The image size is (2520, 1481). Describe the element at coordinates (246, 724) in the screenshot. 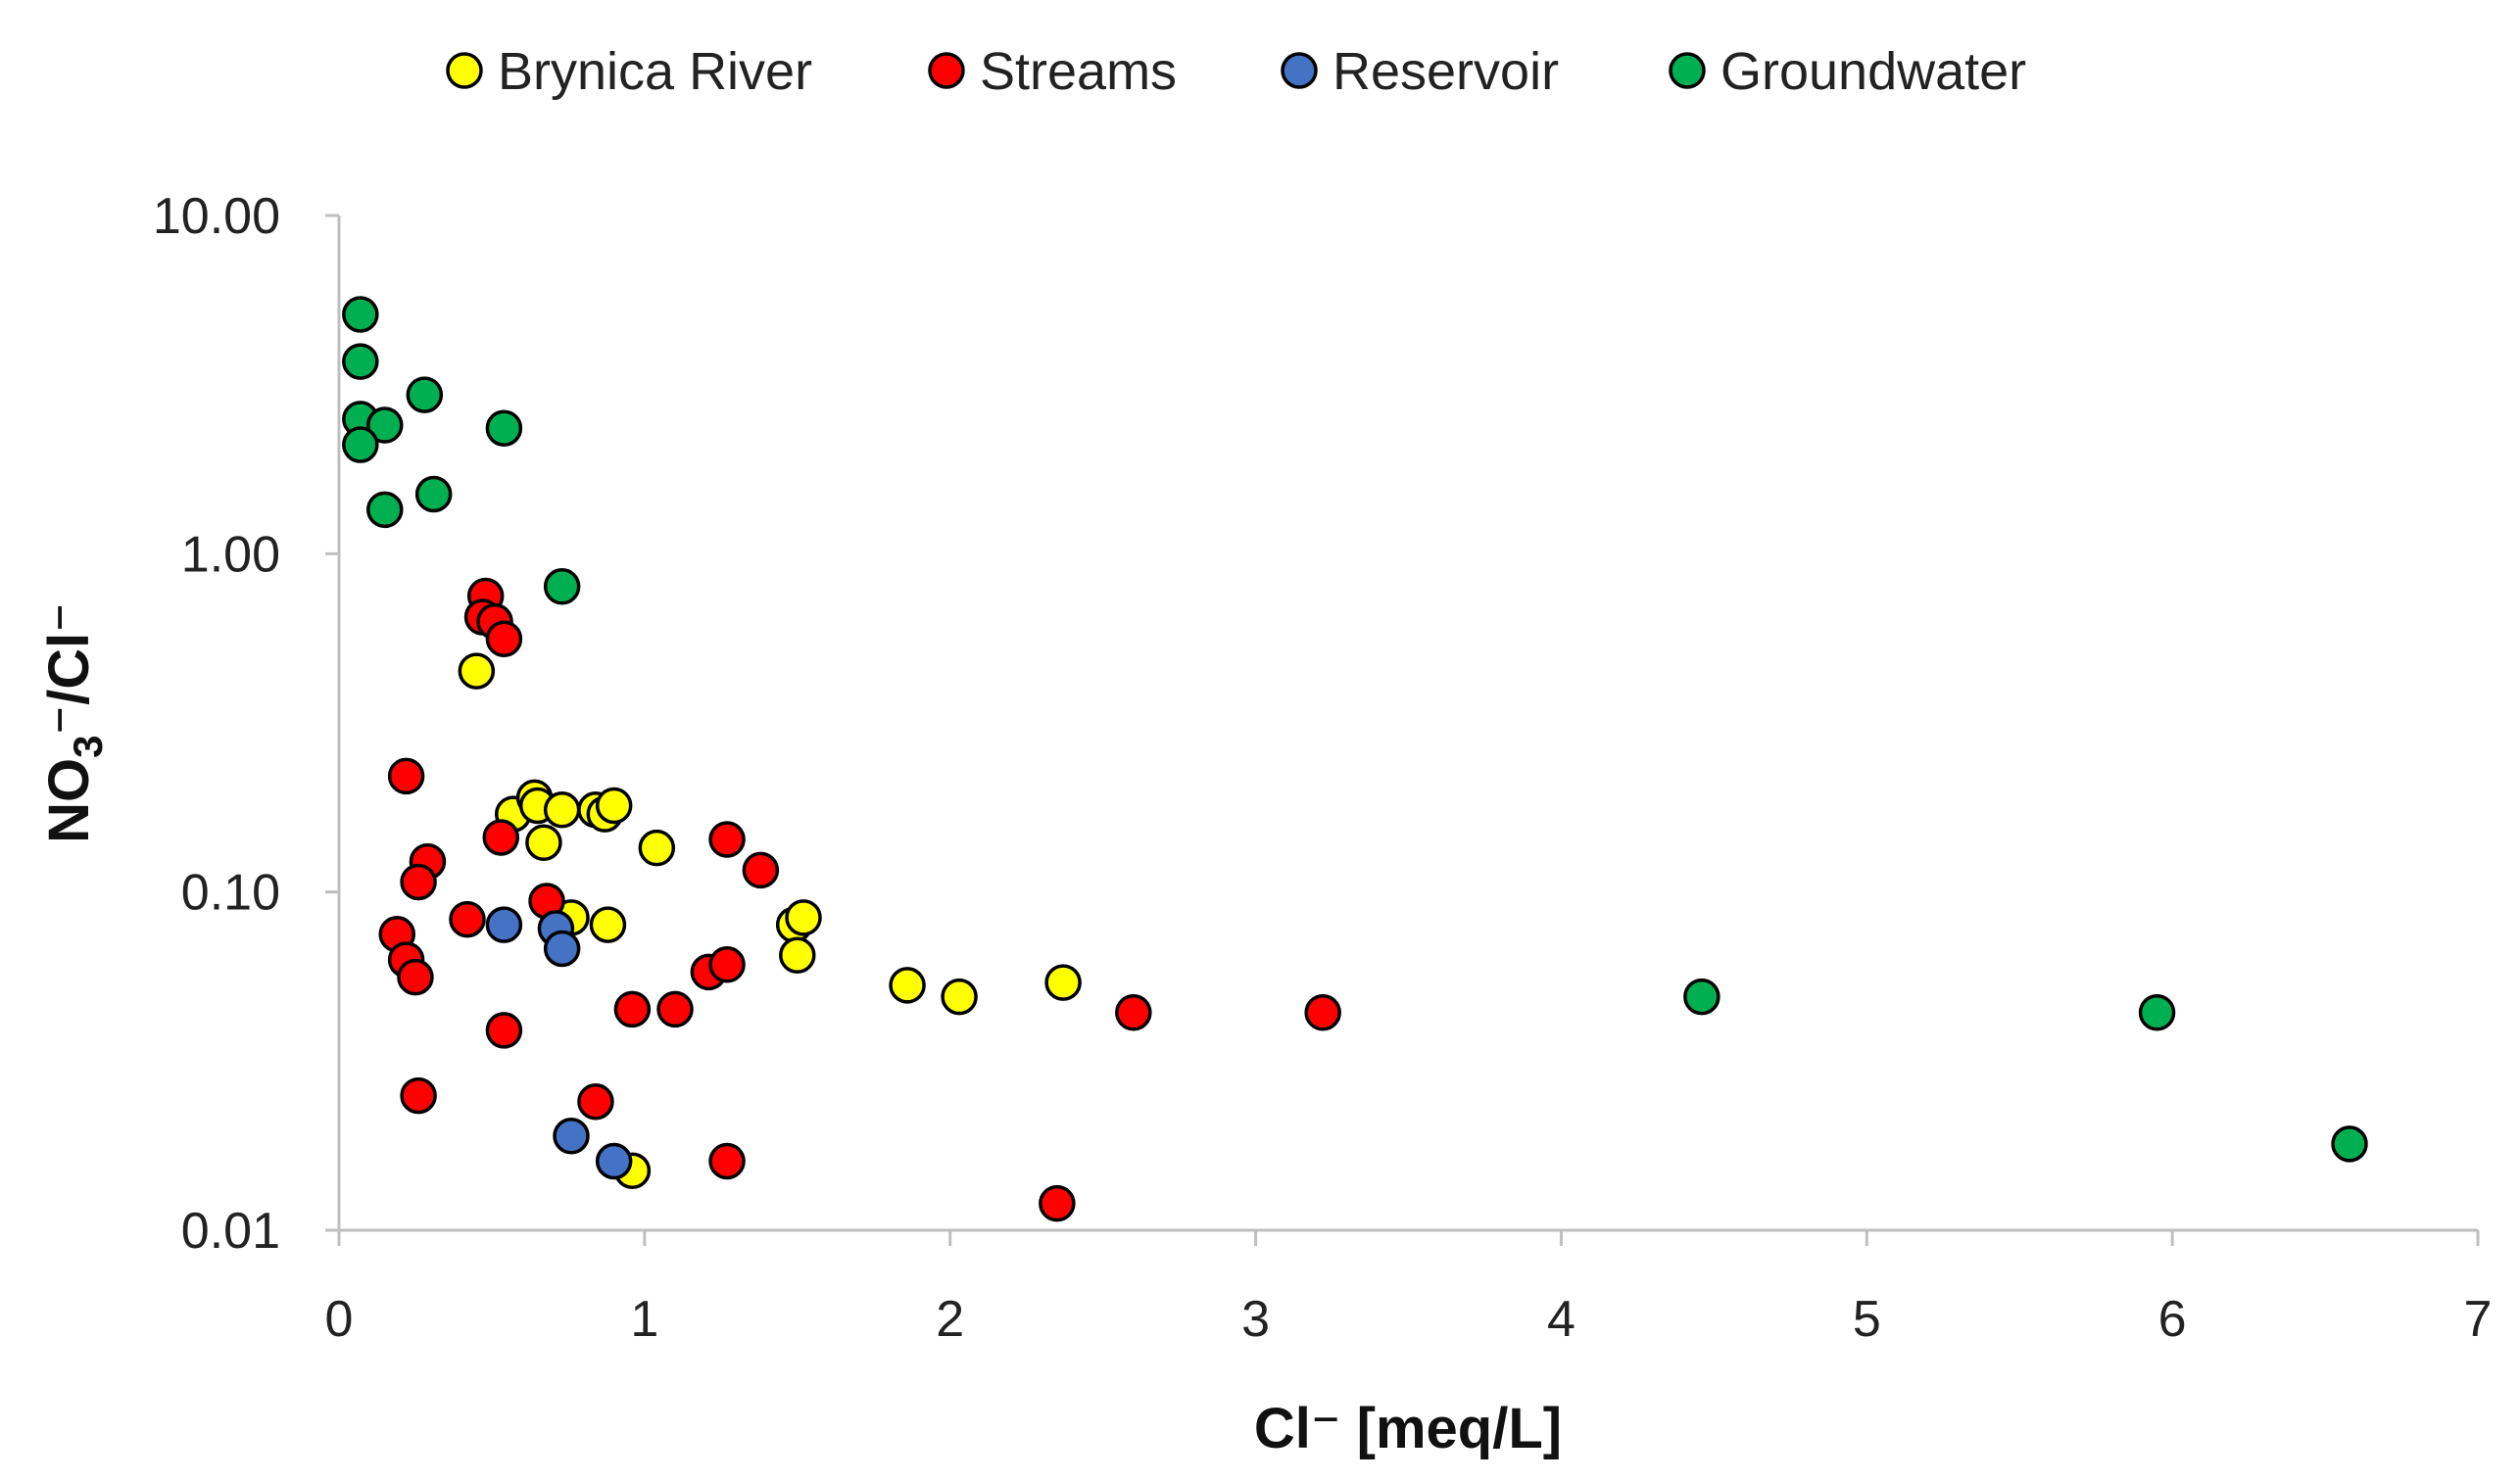

I see `y-axis-ticks: 0.01 0.10 1.00 10.00` at that location.